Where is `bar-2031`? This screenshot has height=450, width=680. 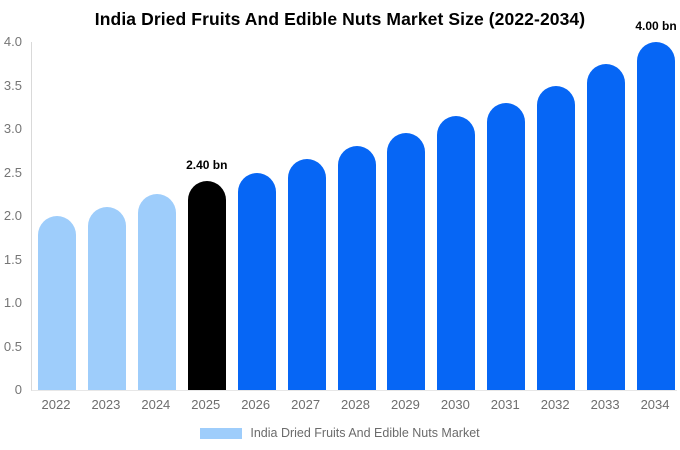 bar-2031 is located at coordinates (506, 246).